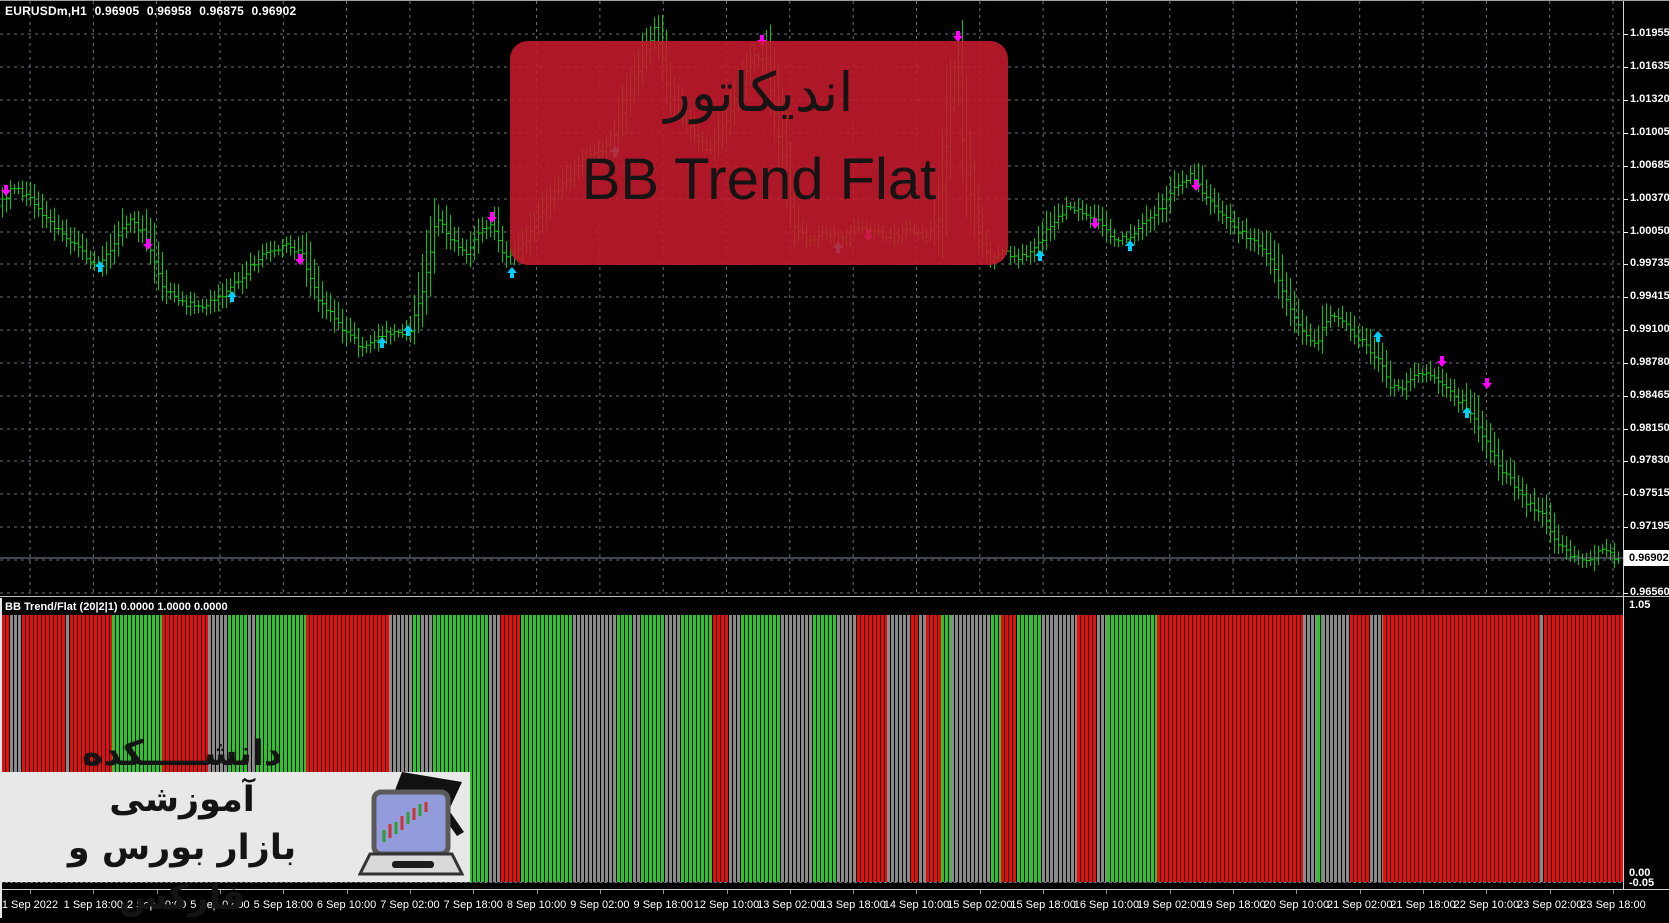 Image resolution: width=1669 pixels, height=923 pixels. What do you see at coordinates (413, 827) in the screenshot?
I see `laptop-graduation-icon` at bounding box center [413, 827].